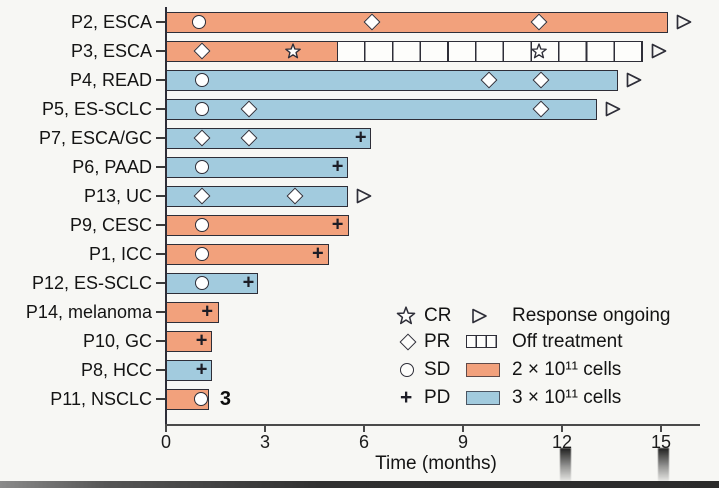 This screenshot has width=719, height=488. What do you see at coordinates (462, 442) in the screenshot?
I see `x-tick-label: 9` at bounding box center [462, 442].